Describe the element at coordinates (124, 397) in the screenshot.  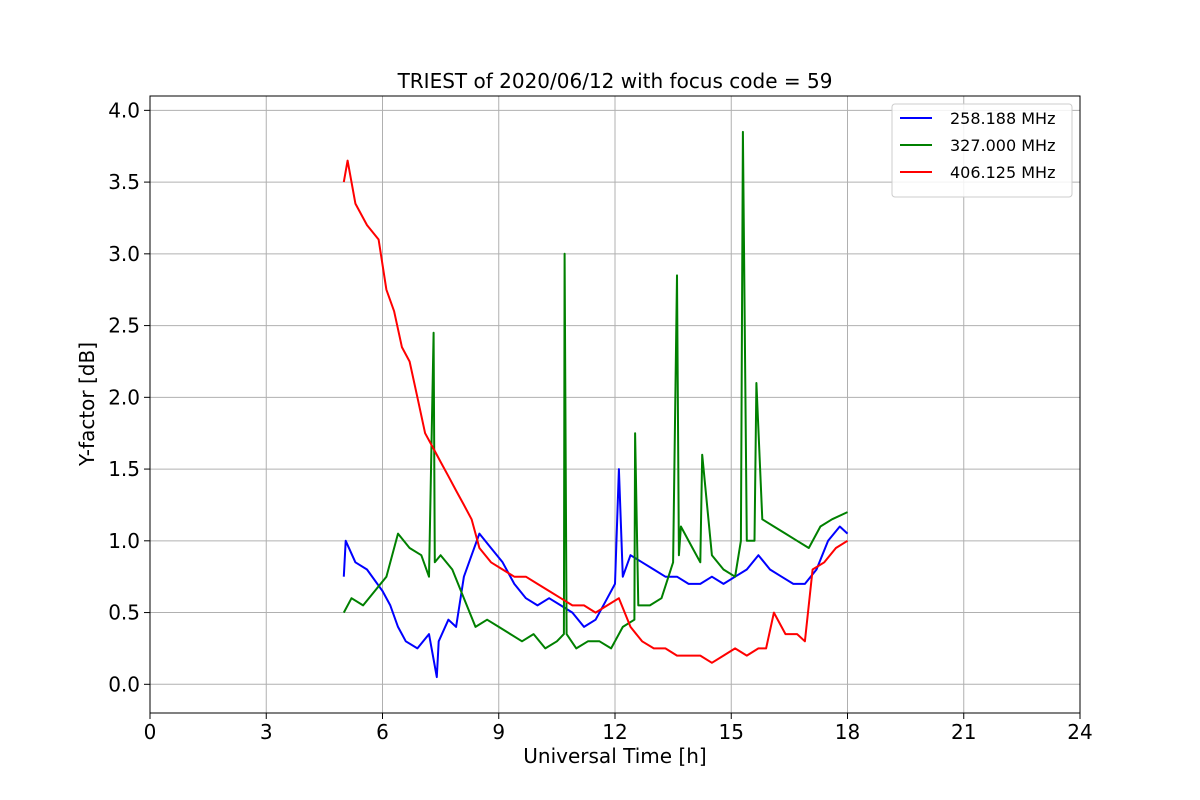
I see `y-tick-label: 2.0` at that location.